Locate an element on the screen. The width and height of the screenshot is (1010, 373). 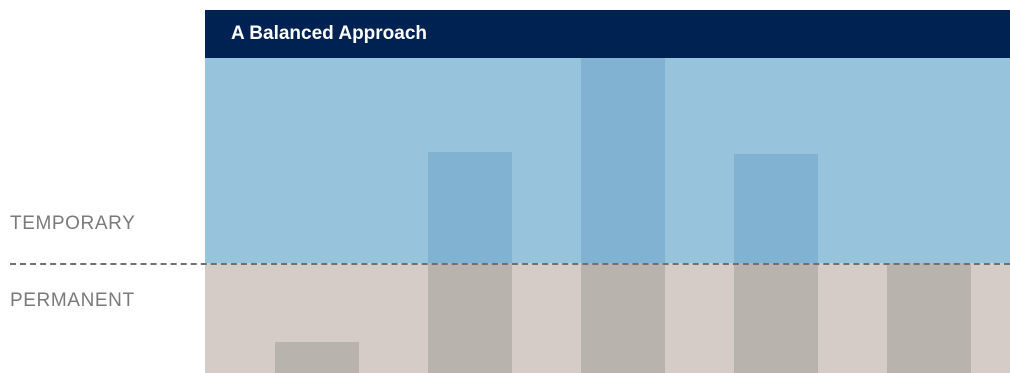
permanent-label: PERMANENT is located at coordinates (72, 300).